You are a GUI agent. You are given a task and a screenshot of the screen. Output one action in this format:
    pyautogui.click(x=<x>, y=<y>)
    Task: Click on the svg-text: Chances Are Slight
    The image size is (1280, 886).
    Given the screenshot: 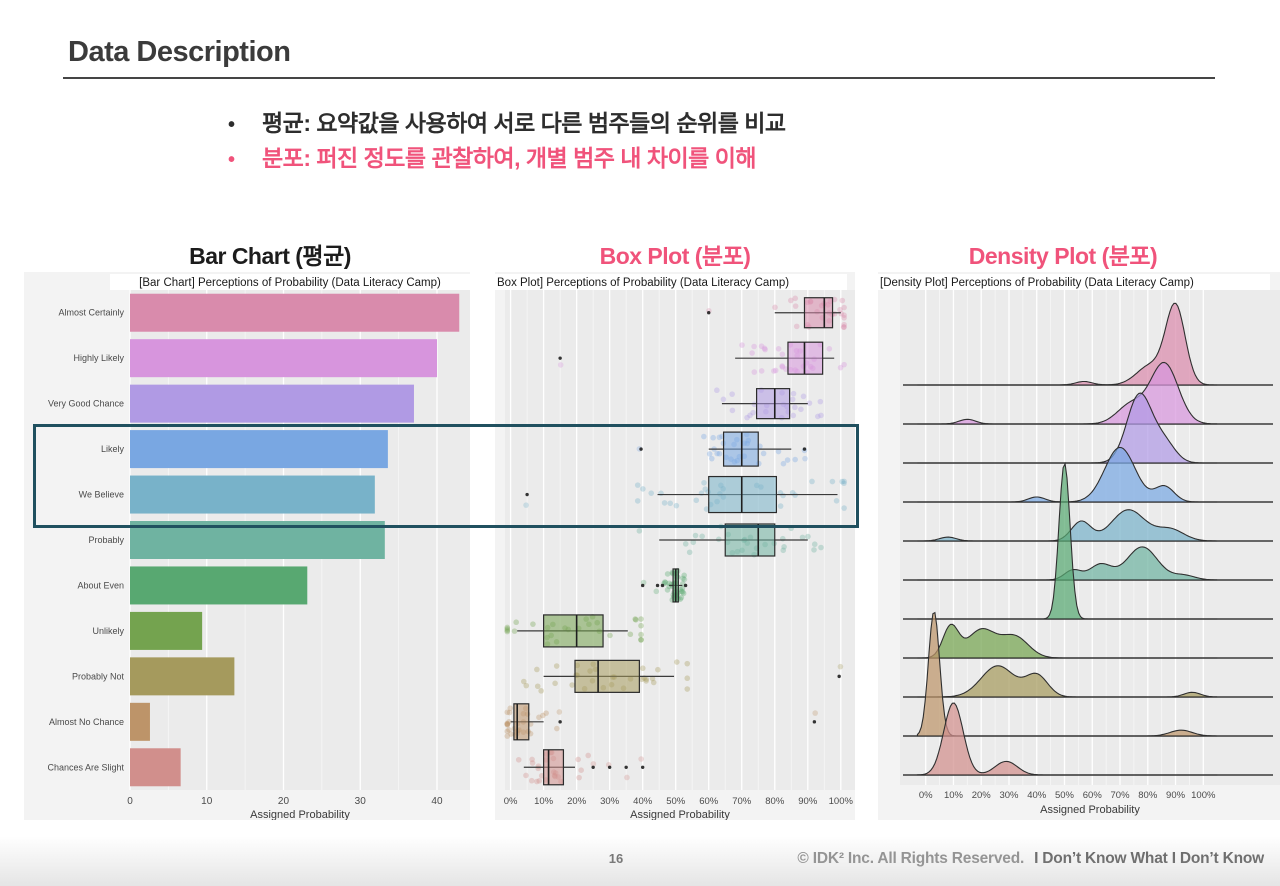 What is the action you would take?
    pyautogui.click(x=85, y=767)
    